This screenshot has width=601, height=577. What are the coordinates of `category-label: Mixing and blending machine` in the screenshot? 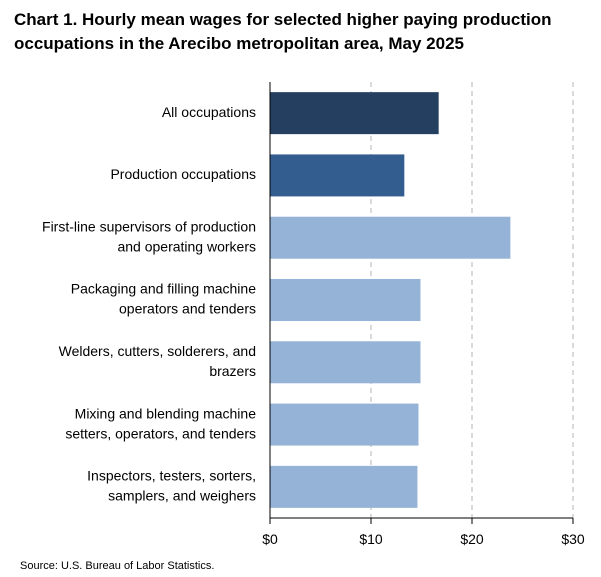 It's located at (166, 413).